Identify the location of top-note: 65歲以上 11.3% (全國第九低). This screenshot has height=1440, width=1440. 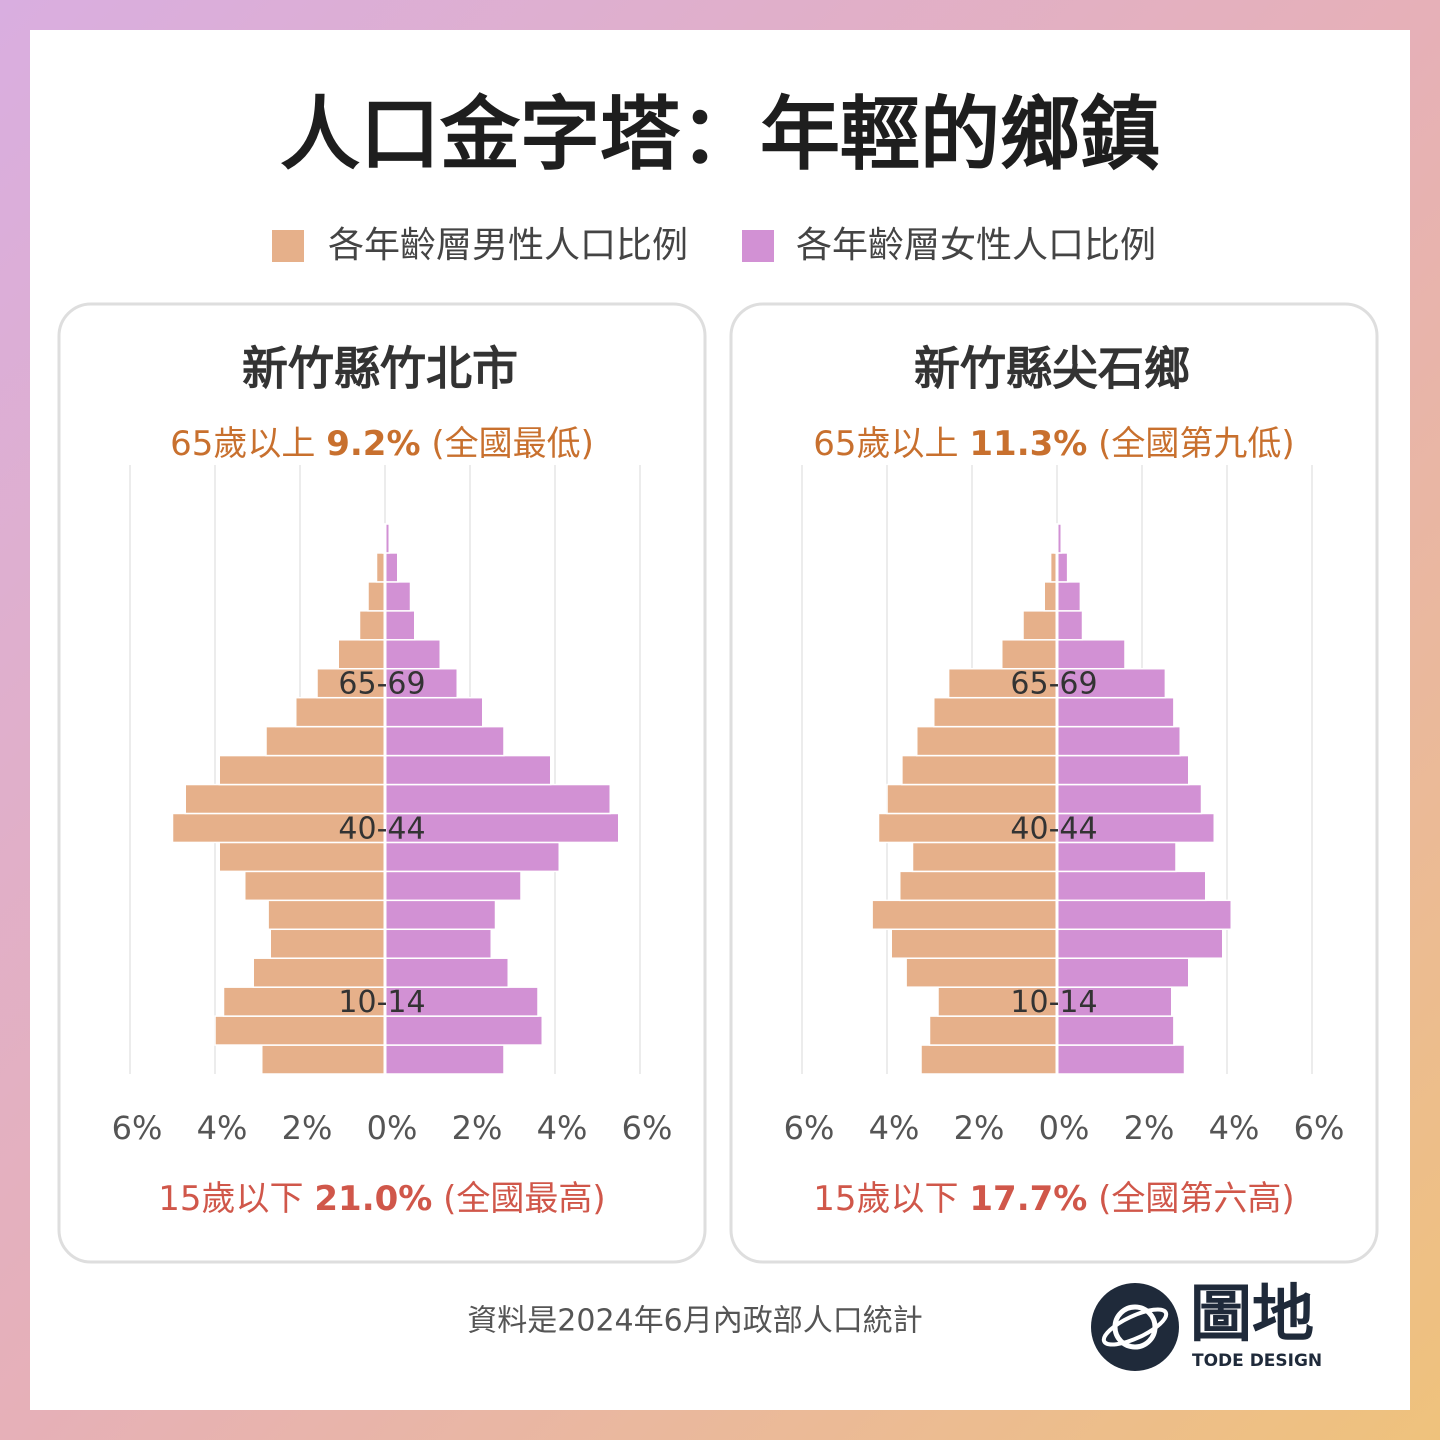
(1053, 444).